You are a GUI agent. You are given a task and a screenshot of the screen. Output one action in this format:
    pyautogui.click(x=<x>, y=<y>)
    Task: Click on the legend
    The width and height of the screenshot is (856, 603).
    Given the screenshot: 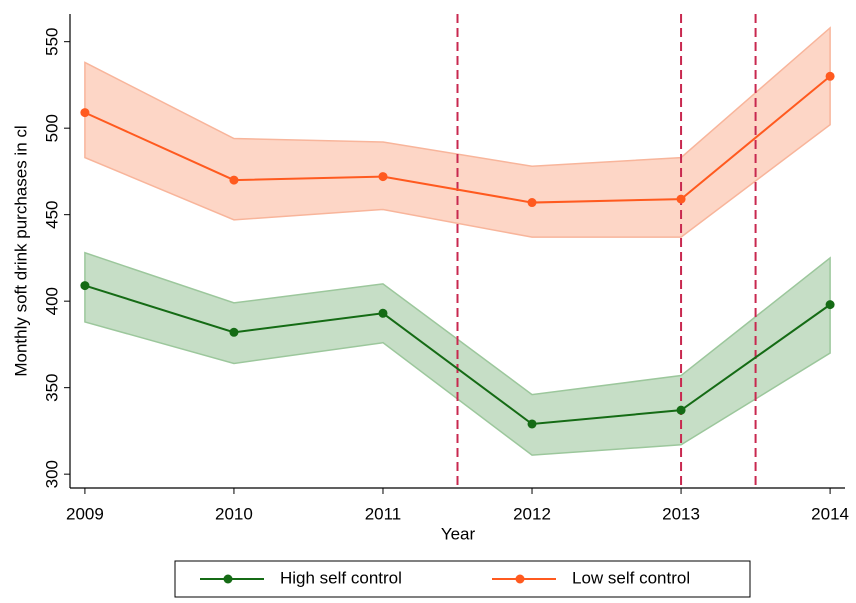 What is the action you would take?
    pyautogui.click(x=462, y=579)
    